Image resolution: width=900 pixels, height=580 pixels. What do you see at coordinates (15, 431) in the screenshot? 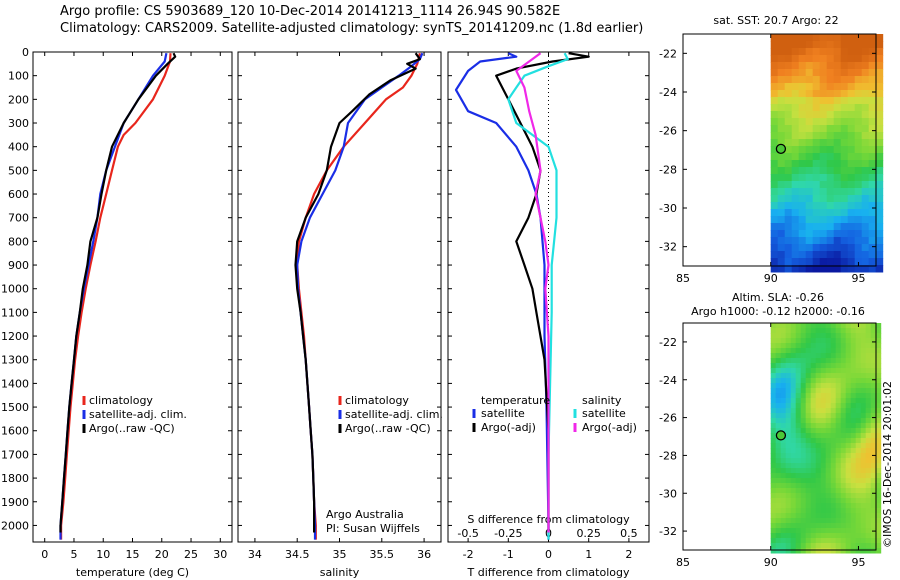
I see `depth-tick-label: 1600` at bounding box center [15, 431].